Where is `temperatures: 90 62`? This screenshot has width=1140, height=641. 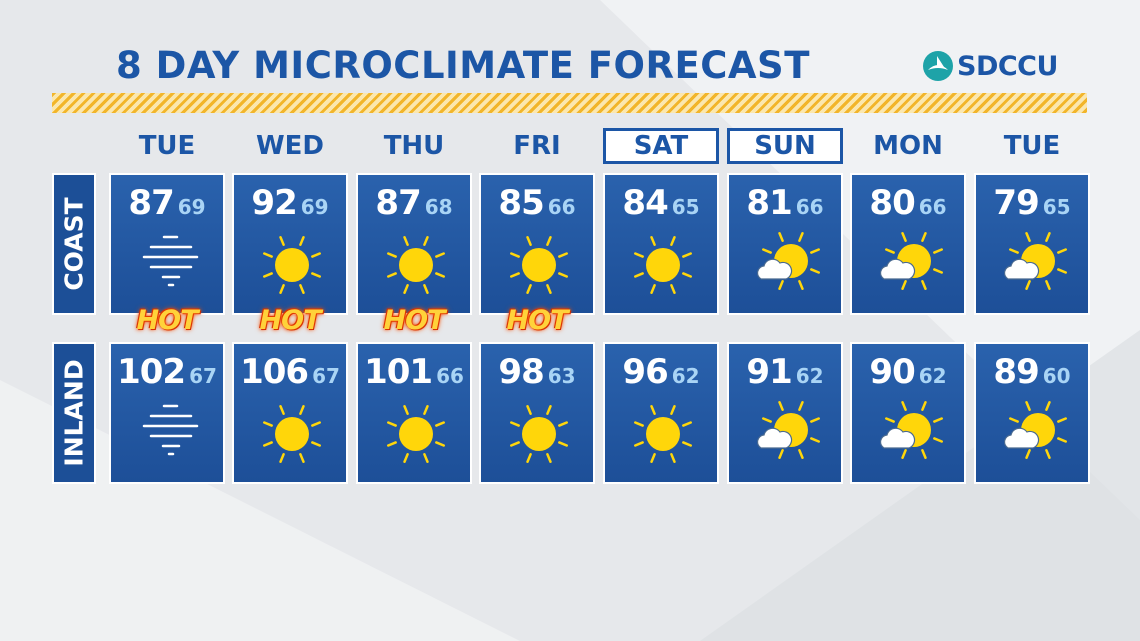
temperatures: 90 62 is located at coordinates (908, 372).